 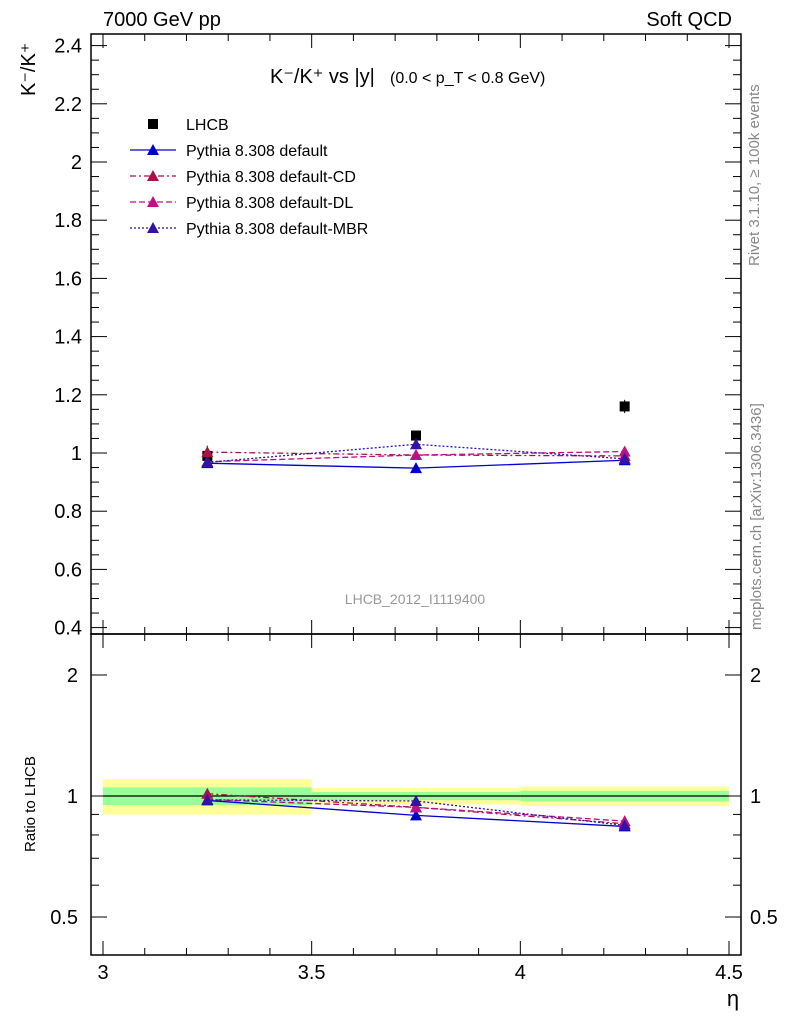 What do you see at coordinates (102, 973) in the screenshot?
I see `x-tick-label: 3` at bounding box center [102, 973].